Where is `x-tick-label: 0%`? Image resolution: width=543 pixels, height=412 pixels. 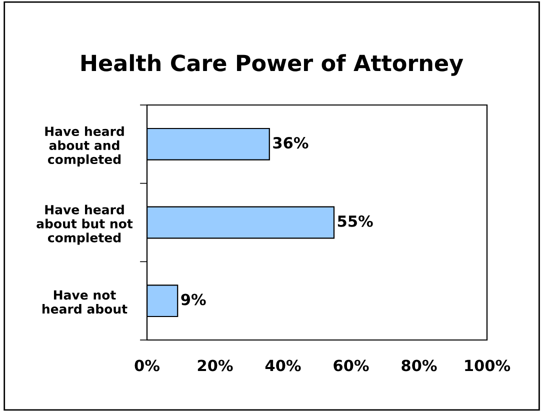 x-tick-label: 0% is located at coordinates (147, 366).